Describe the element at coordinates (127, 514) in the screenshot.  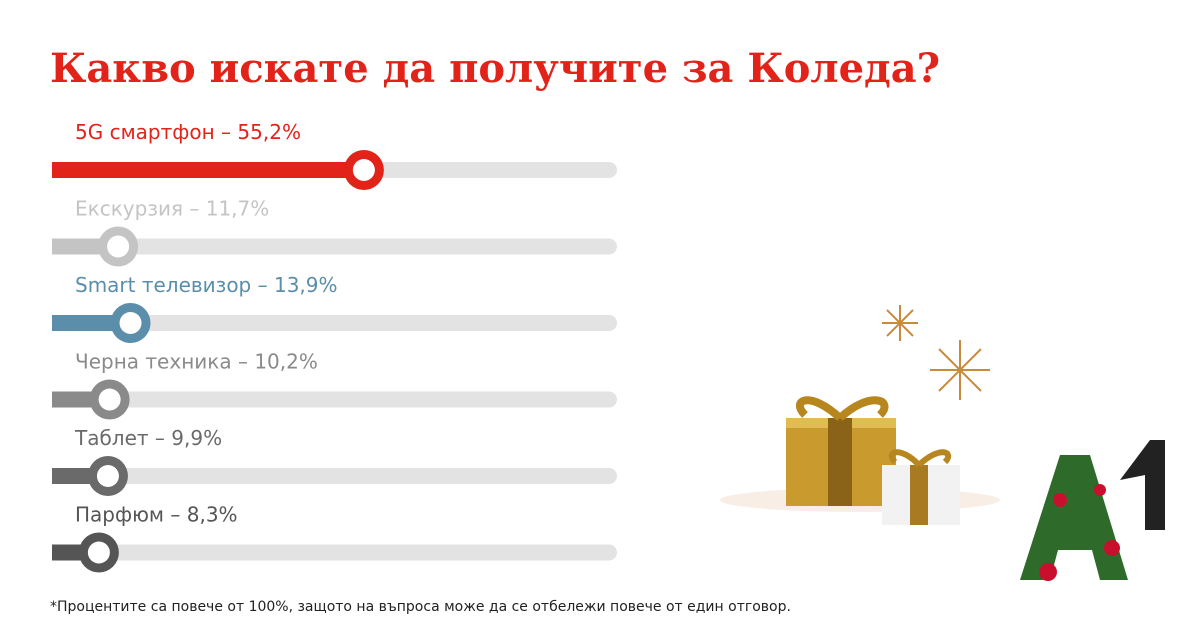
I see `category-label: Парфюм –` at that location.